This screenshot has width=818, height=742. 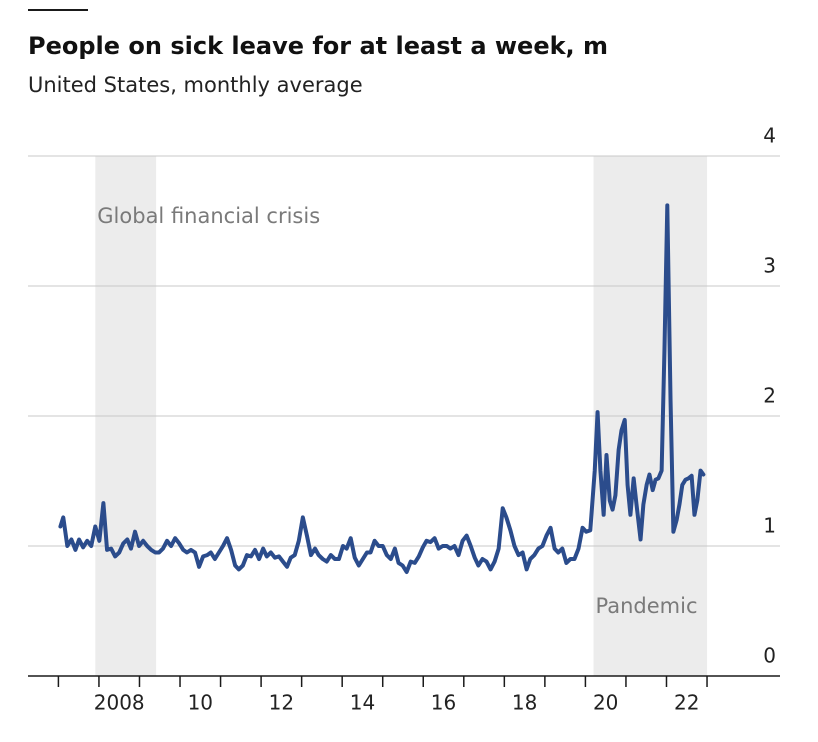 I want to click on x-tick-label: 10, so click(x=200, y=703).